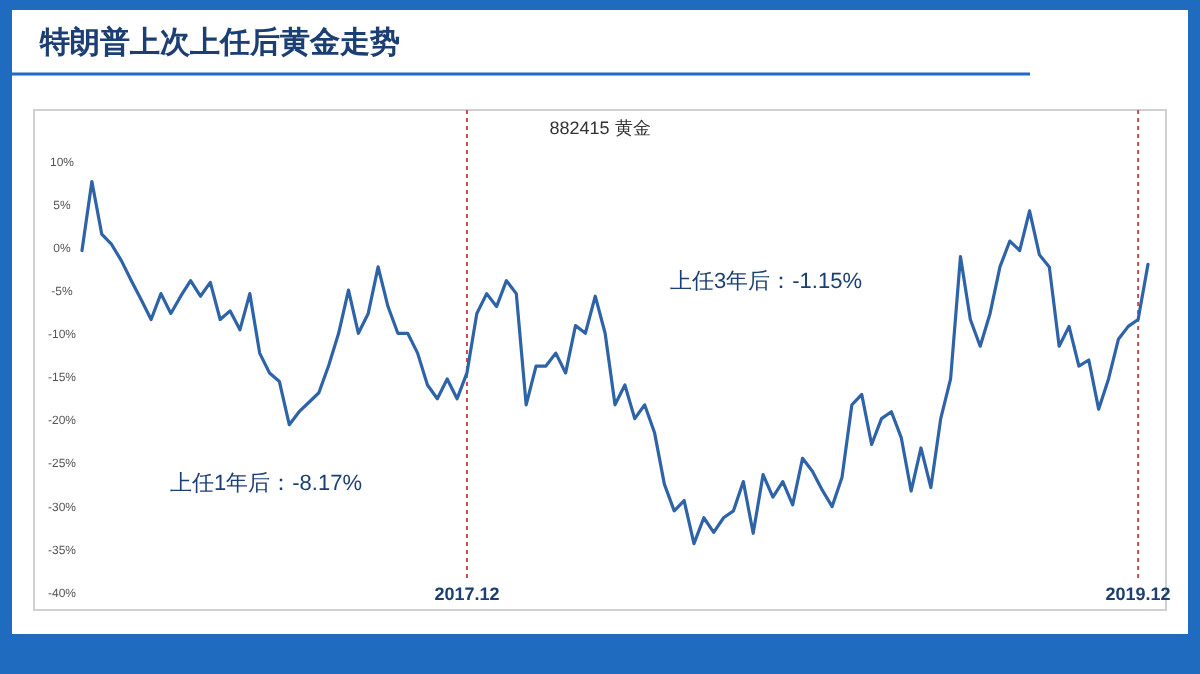  Describe the element at coordinates (1138, 594) in the screenshot. I see `x-tick-label: 2019.12` at that location.